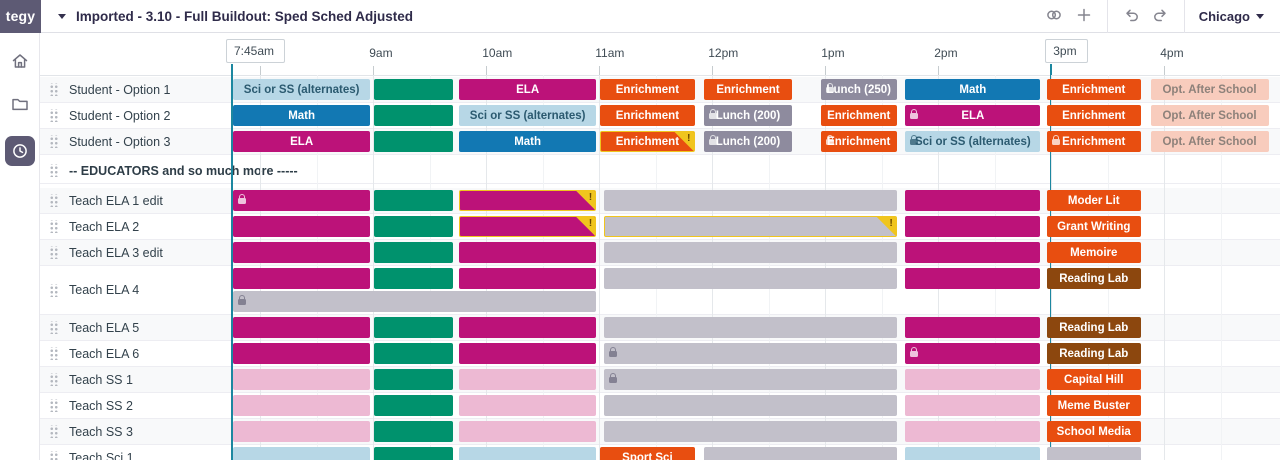  What do you see at coordinates (20, 16) in the screenshot?
I see `app-logo: tegy` at bounding box center [20, 16].